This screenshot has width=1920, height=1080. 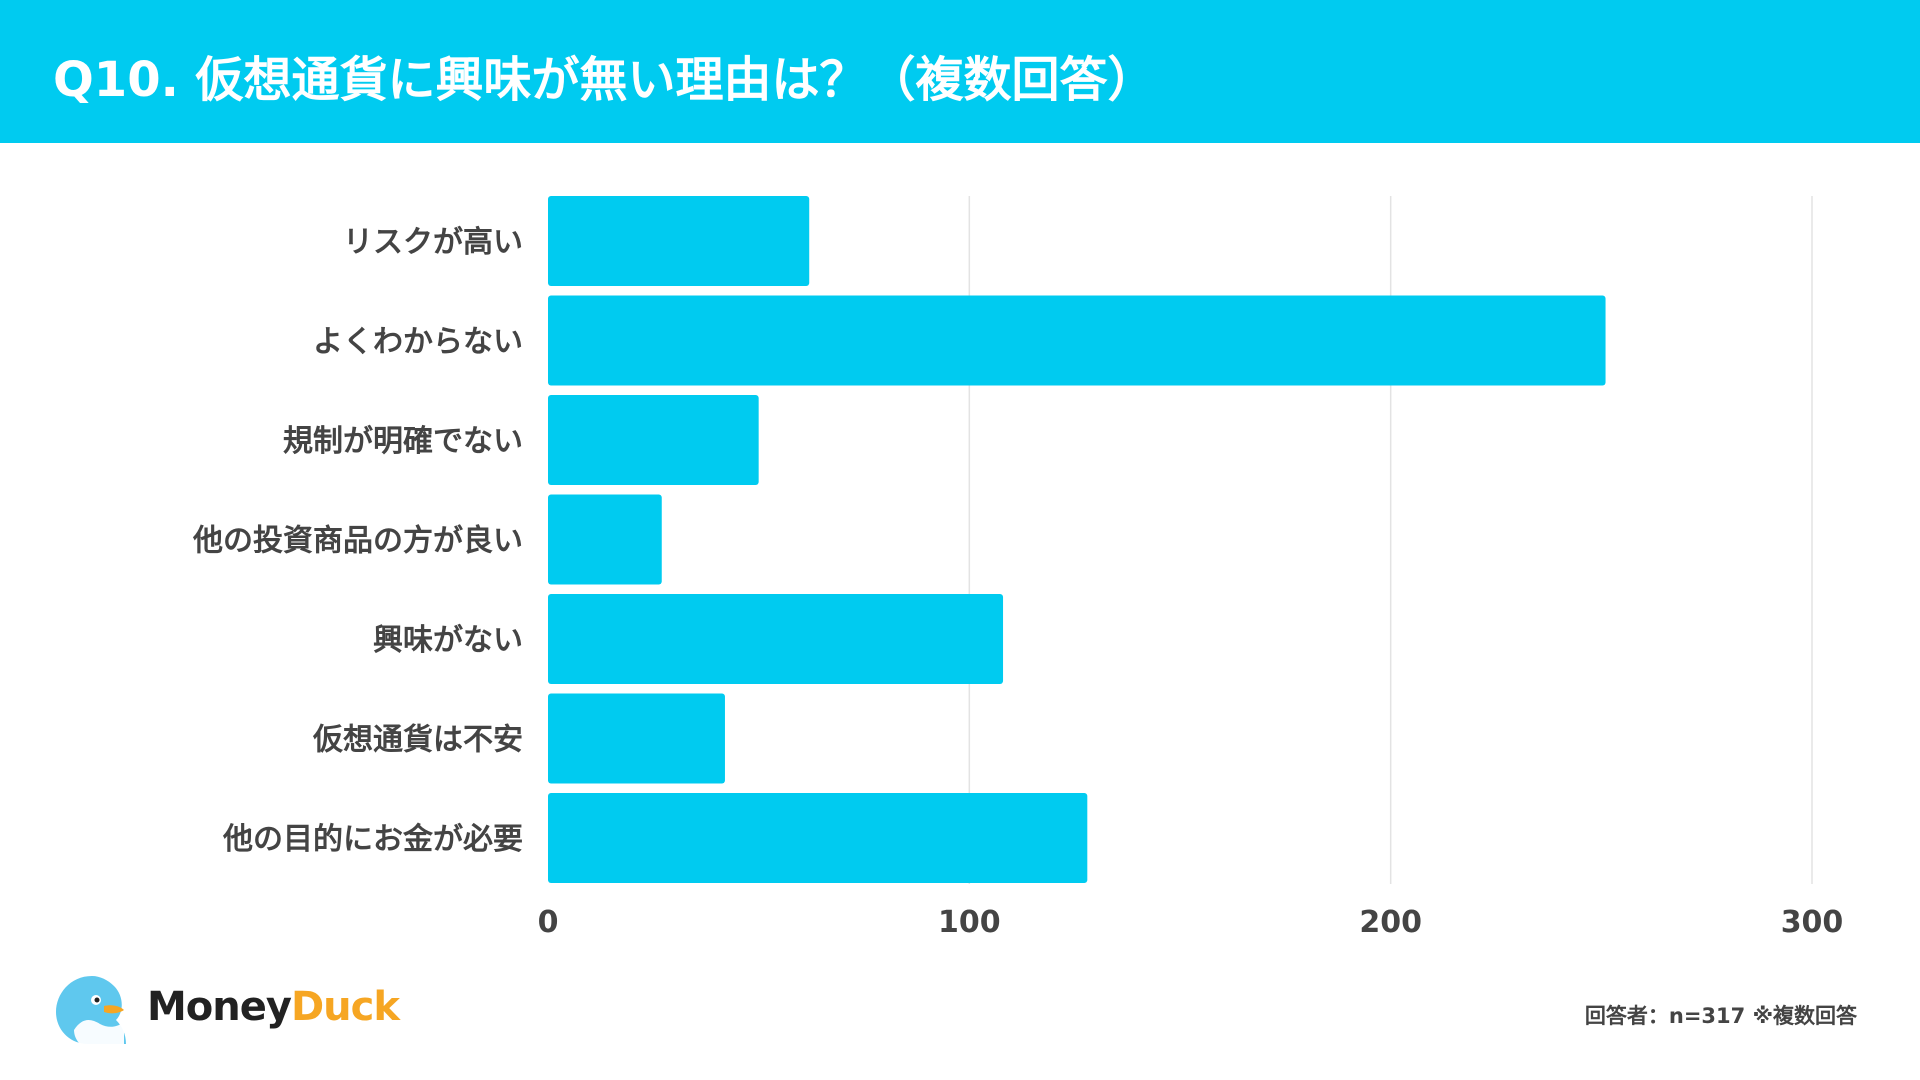 What do you see at coordinates (372, 839) in the screenshot?
I see `category-label: 他の目的にお金が必要` at bounding box center [372, 839].